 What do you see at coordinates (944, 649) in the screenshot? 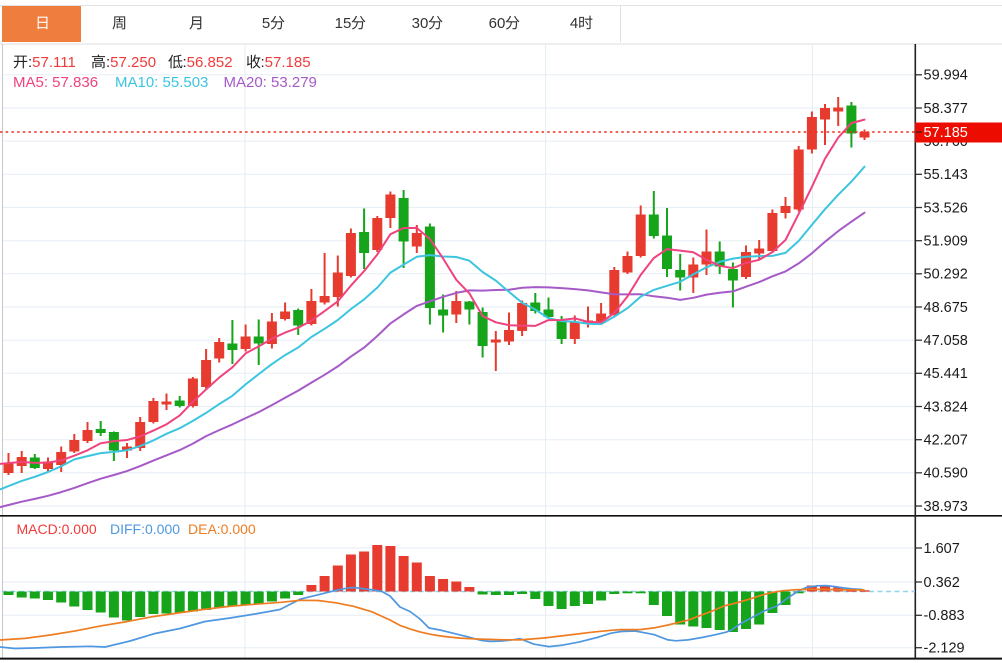
I see `svg-text: -2.129` at bounding box center [944, 649].